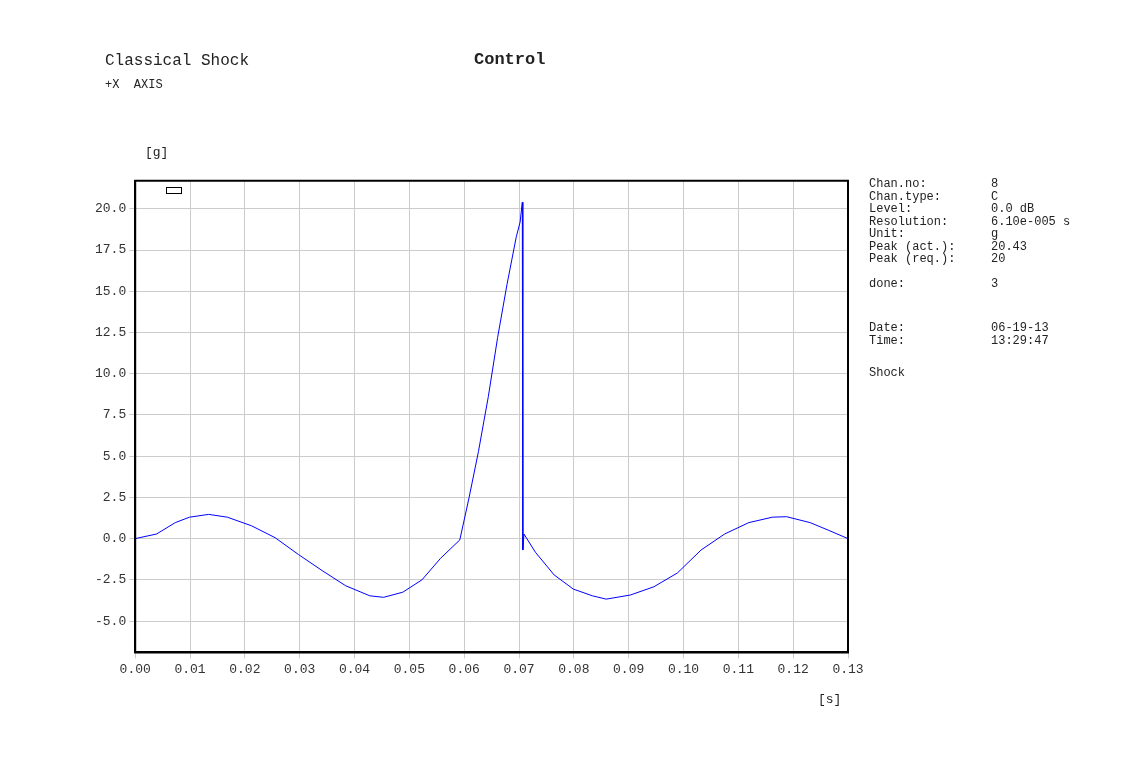 The width and height of the screenshot is (1139, 767). What do you see at coordinates (848, 669) in the screenshot?
I see `x-tick-label: 0.13` at bounding box center [848, 669].